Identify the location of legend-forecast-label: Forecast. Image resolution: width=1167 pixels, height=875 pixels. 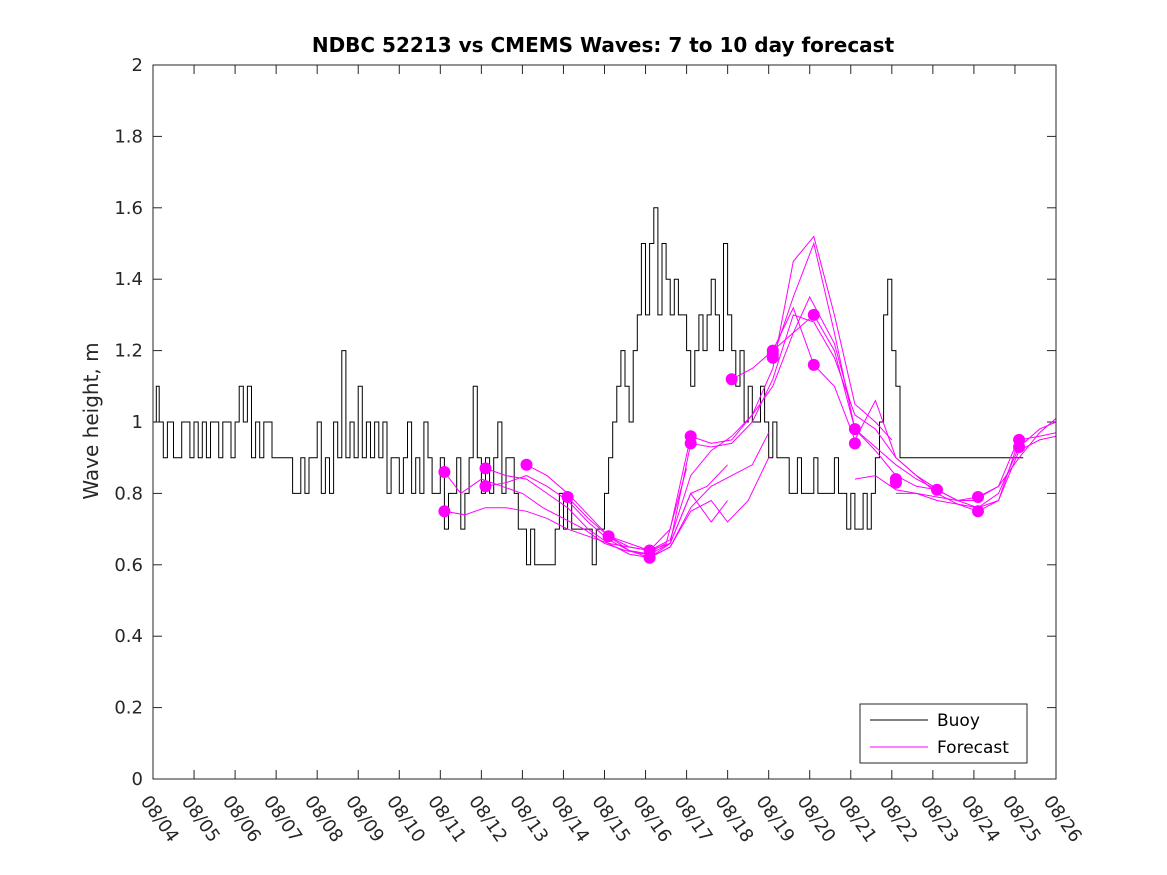
(973, 748).